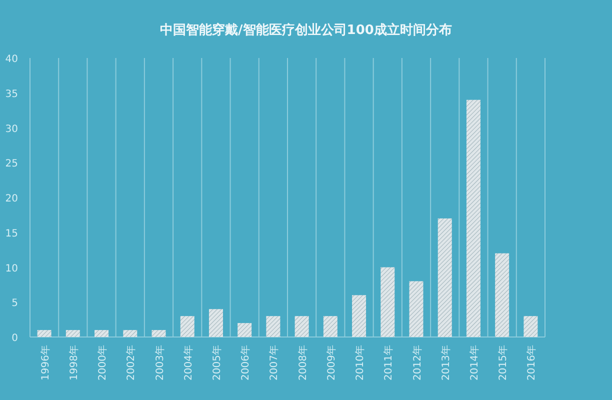 This screenshot has height=400, width=612. What do you see at coordinates (15, 304) in the screenshot?
I see `y-tick-label: 5` at bounding box center [15, 304].